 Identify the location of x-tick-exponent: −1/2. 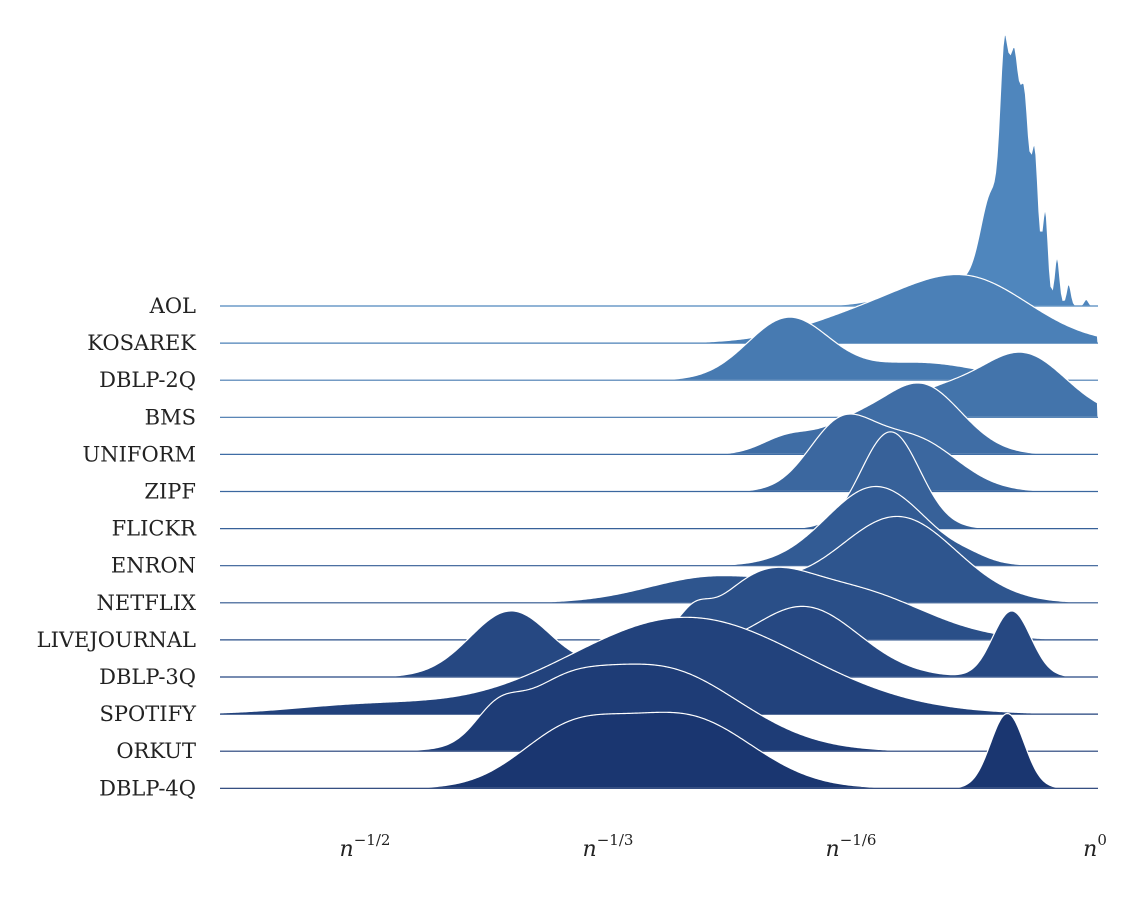
(372, 840).